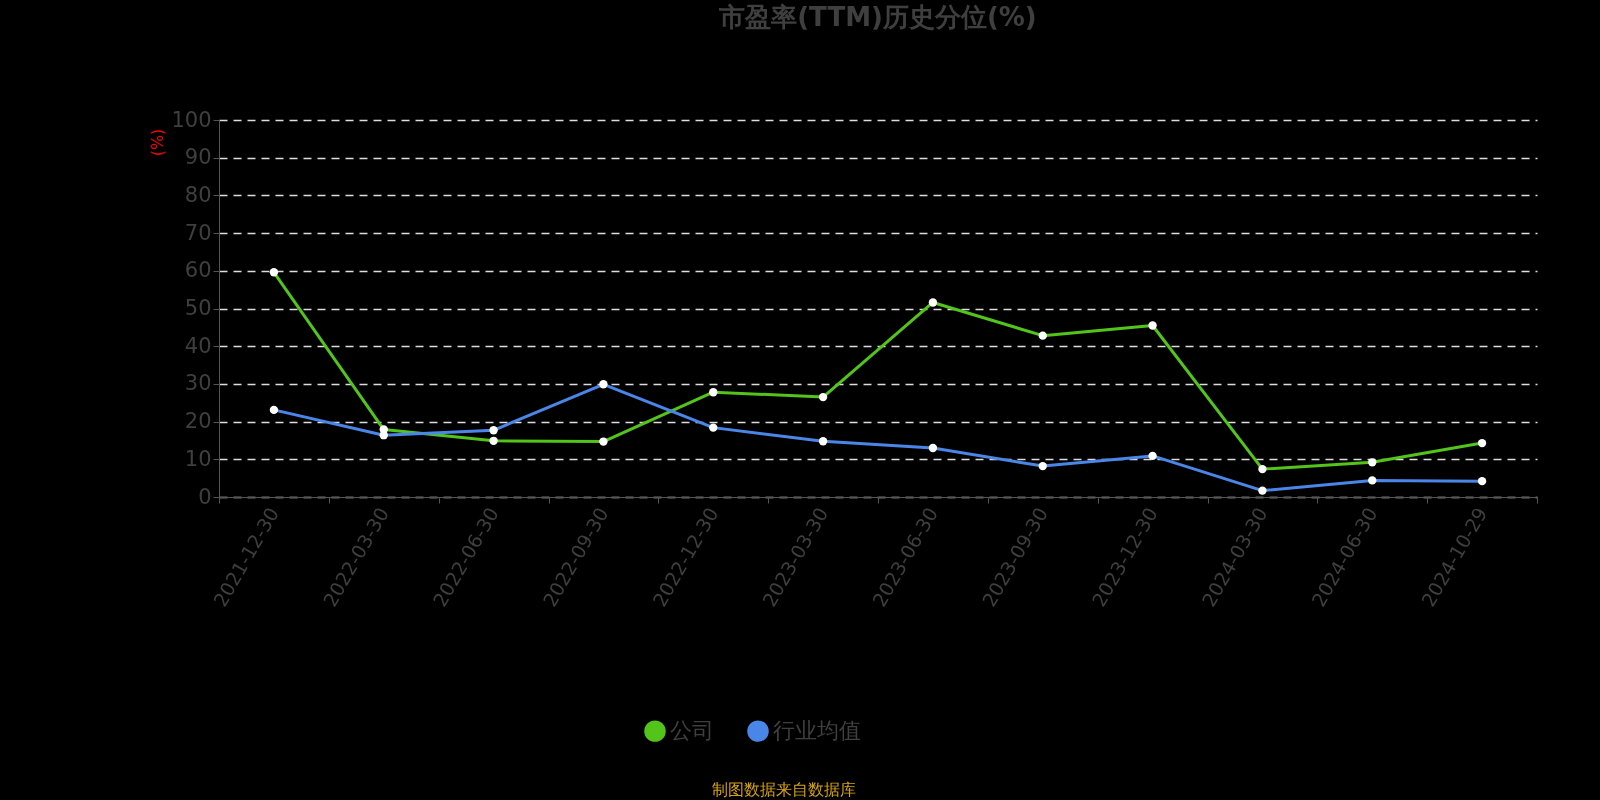  What do you see at coordinates (198, 308) in the screenshot?
I see `y-tick-label: 50` at bounding box center [198, 308].